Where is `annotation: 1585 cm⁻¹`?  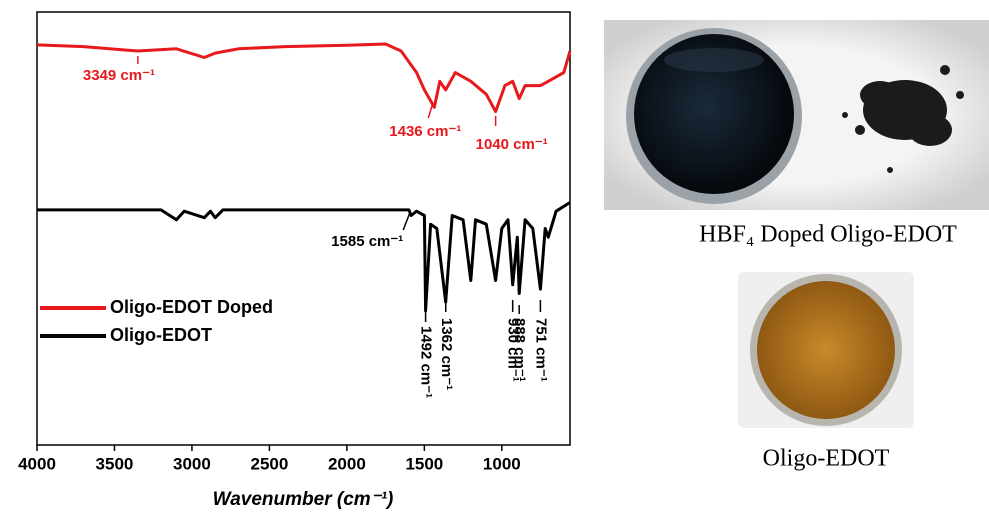
annotation: 1585 cm⁻¹ is located at coordinates (367, 241).